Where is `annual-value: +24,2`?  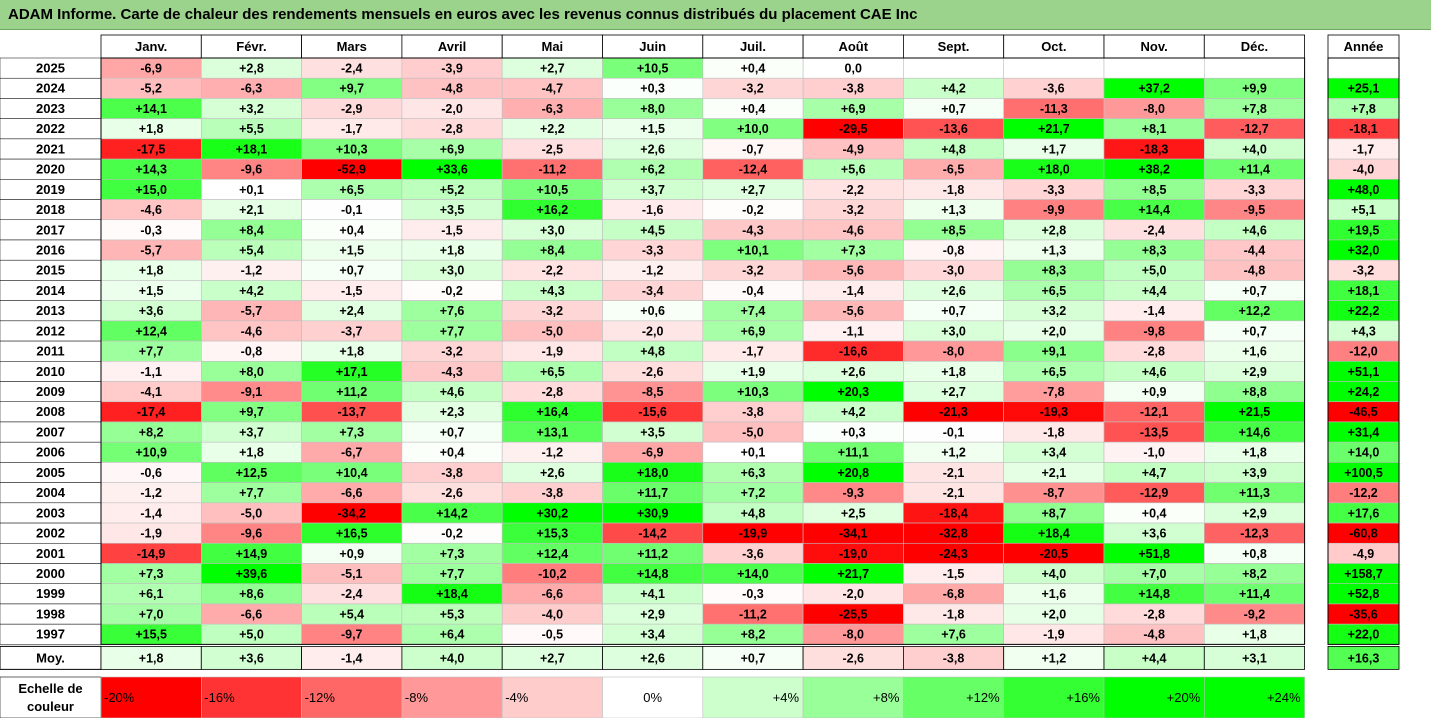
annual-value: +24,2 is located at coordinates (1364, 392).